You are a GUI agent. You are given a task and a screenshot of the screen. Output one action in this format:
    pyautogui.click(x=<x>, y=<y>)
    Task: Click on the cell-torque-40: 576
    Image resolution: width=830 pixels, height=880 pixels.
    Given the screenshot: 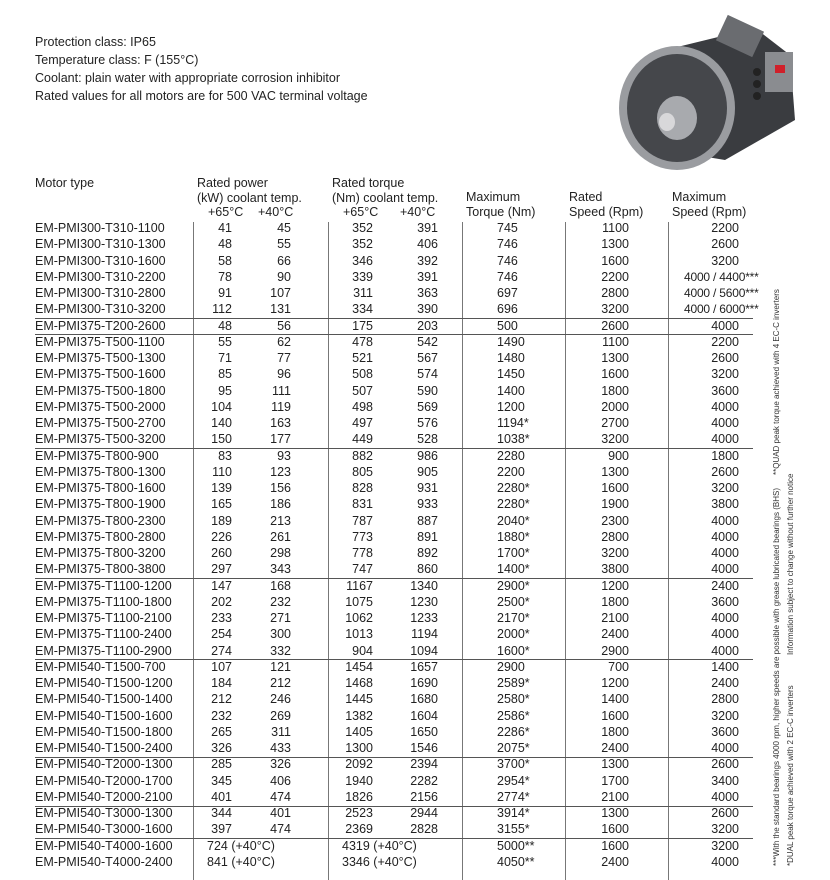 What is the action you would take?
    pyautogui.click(x=427, y=423)
    